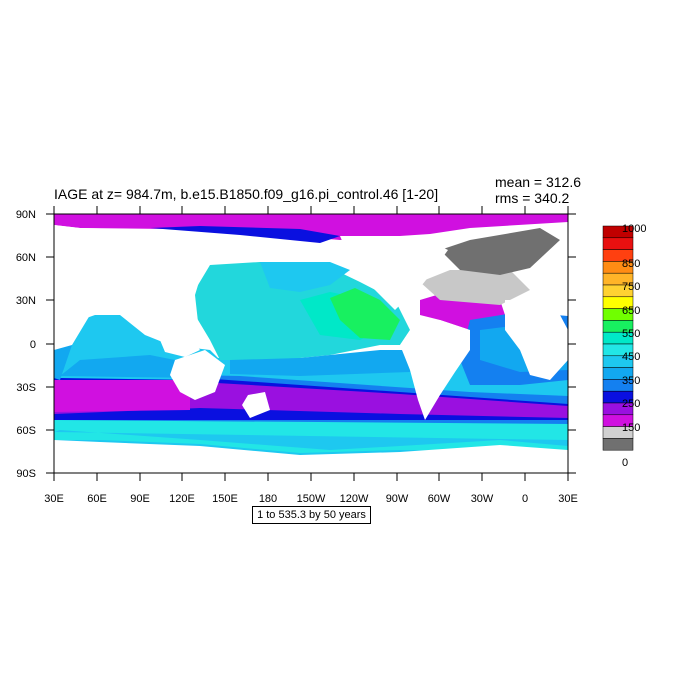 This screenshot has width=700, height=700. I want to click on lon-label: 90E, so click(140, 499).